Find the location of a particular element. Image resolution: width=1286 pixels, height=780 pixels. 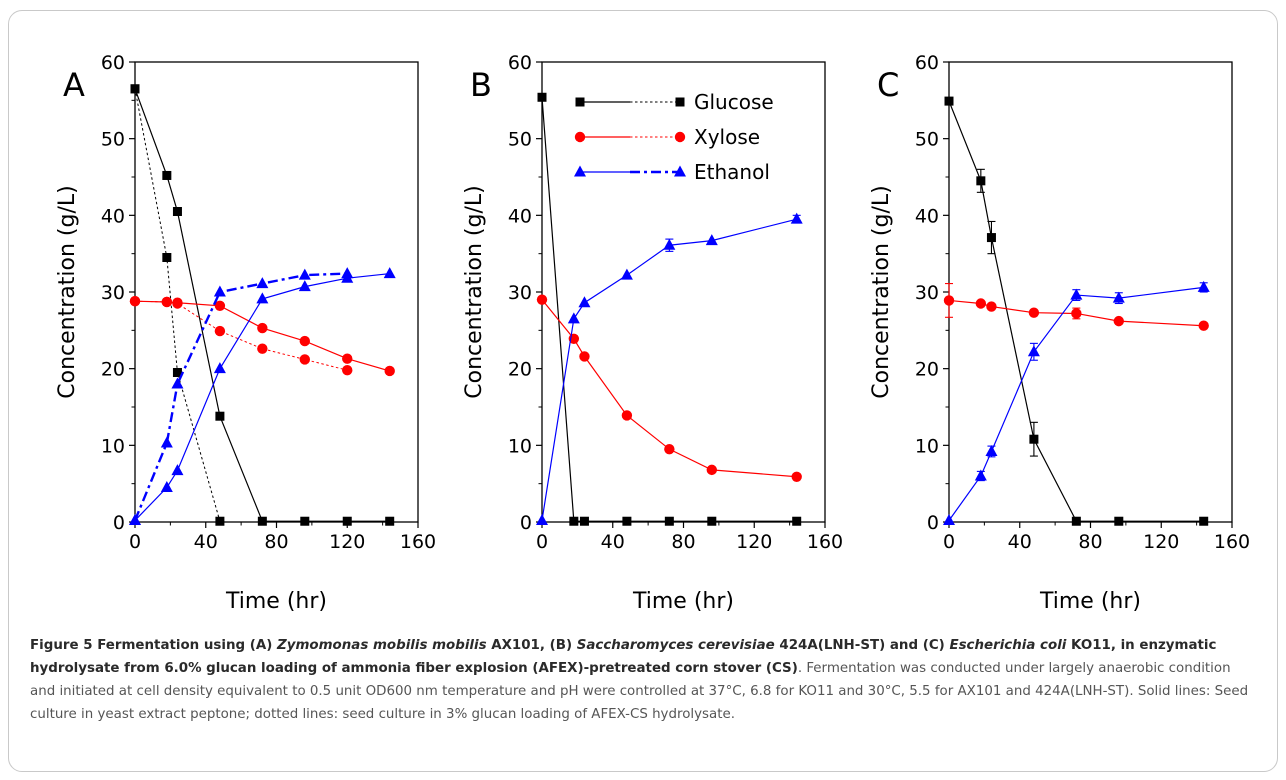

caption-species-b: Saccharomyces cerevisiae is located at coordinates (675, 645).